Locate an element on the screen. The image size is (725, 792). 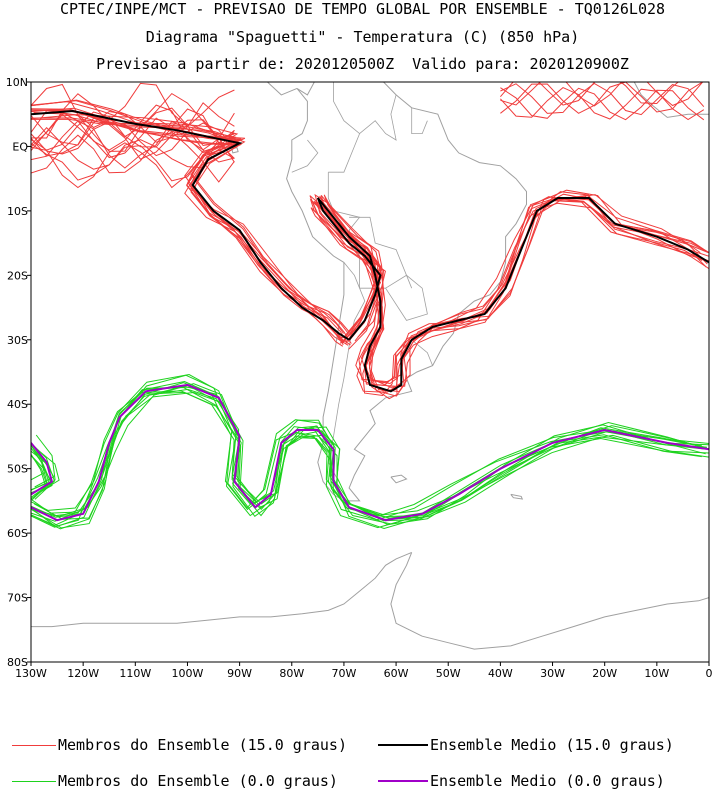
y-tick-label: 10S is located at coordinates (17, 211).